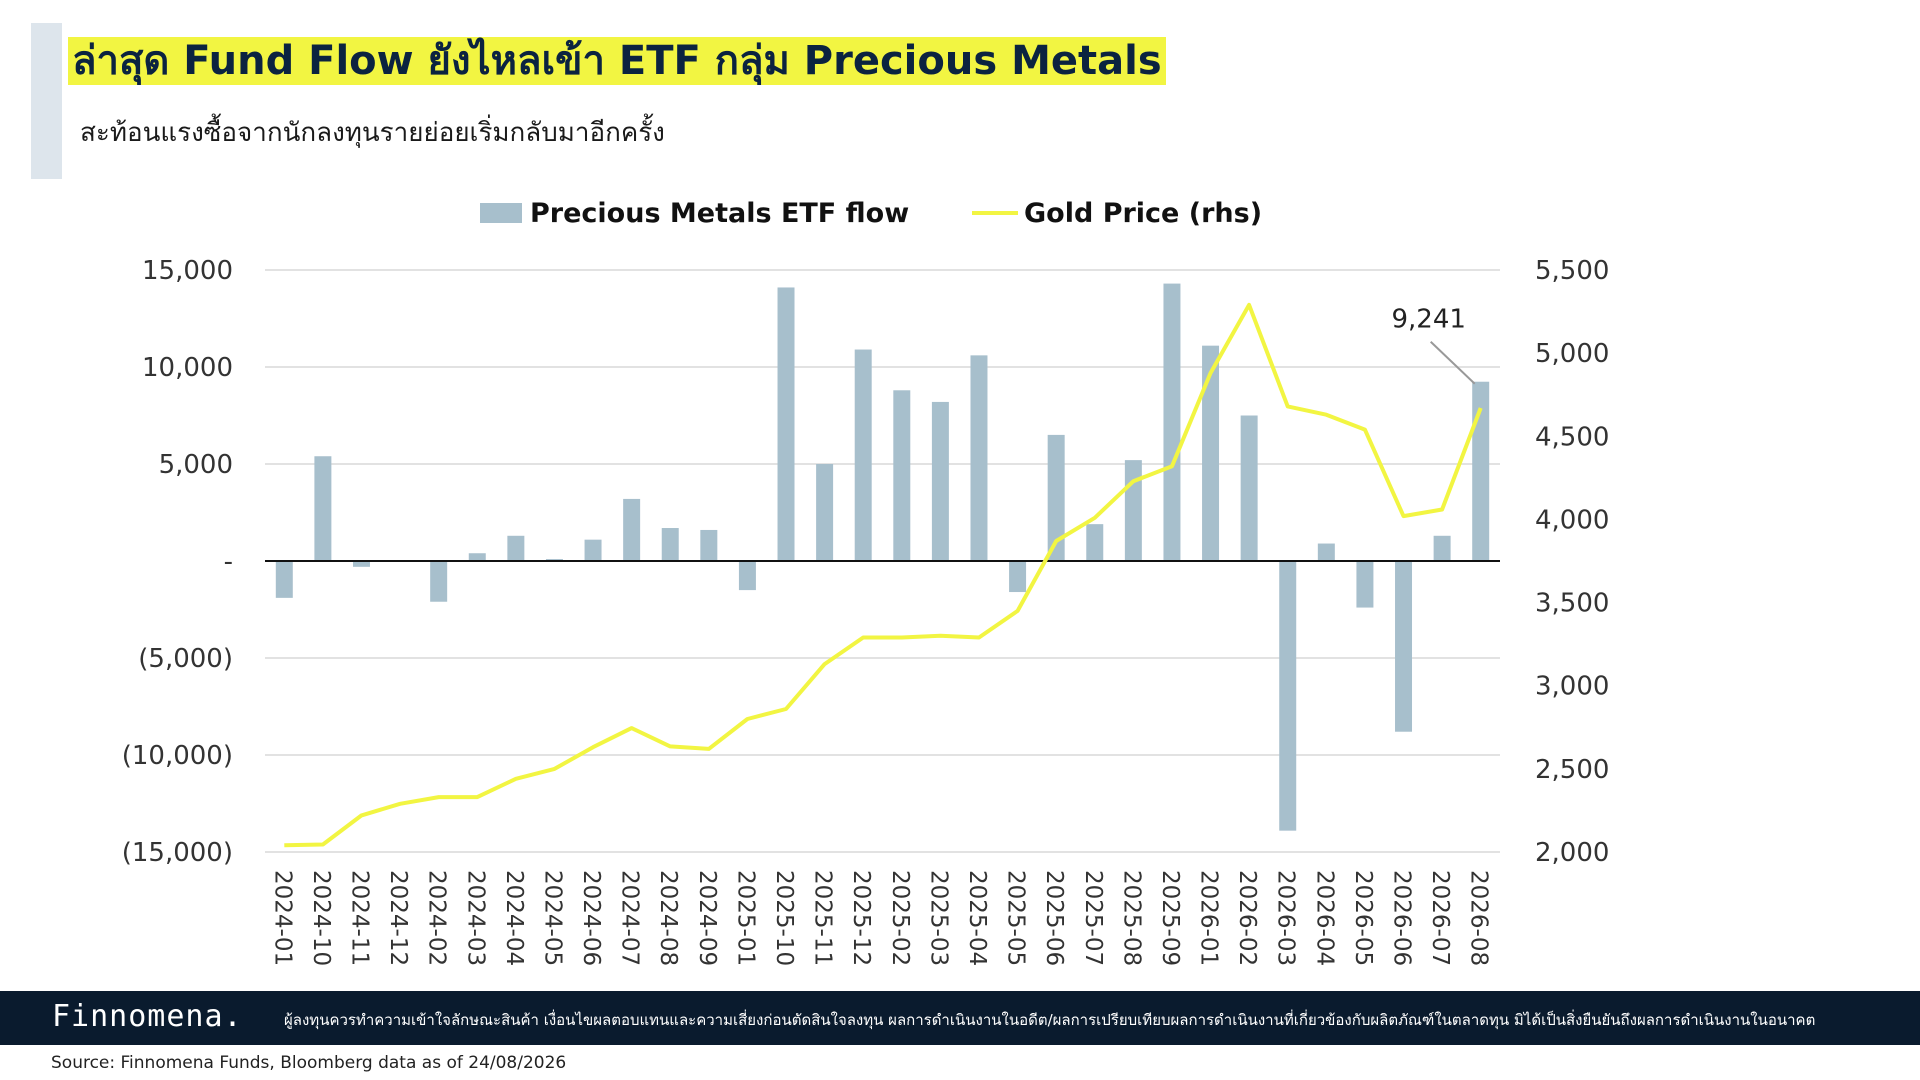  What do you see at coordinates (1143, 213) in the screenshot?
I see `legend-label-gold-price: Gold Price (rhs)` at bounding box center [1143, 213].